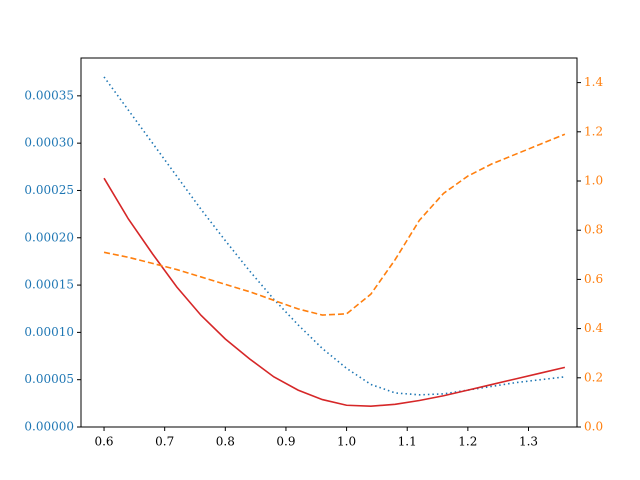 The image size is (640, 480). Describe the element at coordinates (593, 131) in the screenshot. I see `y2-tick-label: 1.2` at that location.